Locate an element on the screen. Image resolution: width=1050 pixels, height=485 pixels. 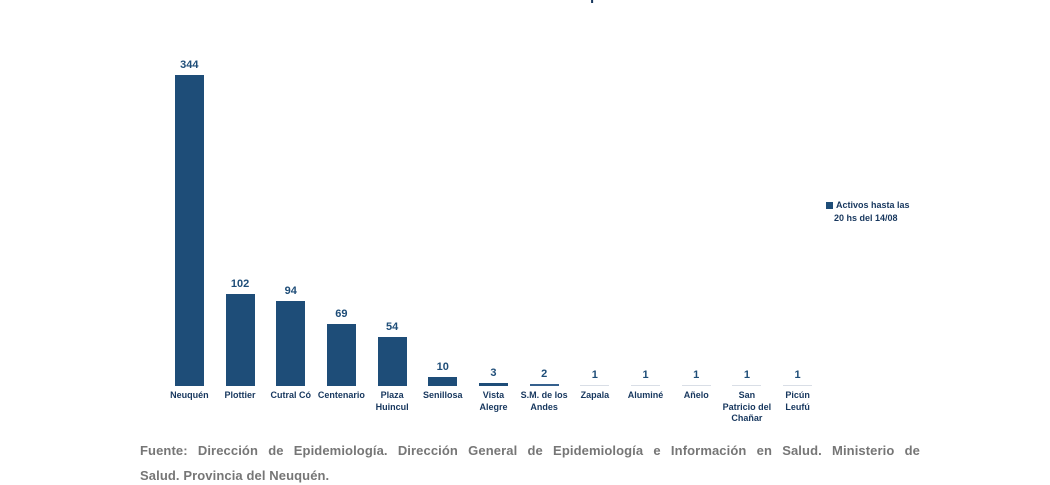
chart-title: Provincia del Neuquén is located at coordinates (540, 2).